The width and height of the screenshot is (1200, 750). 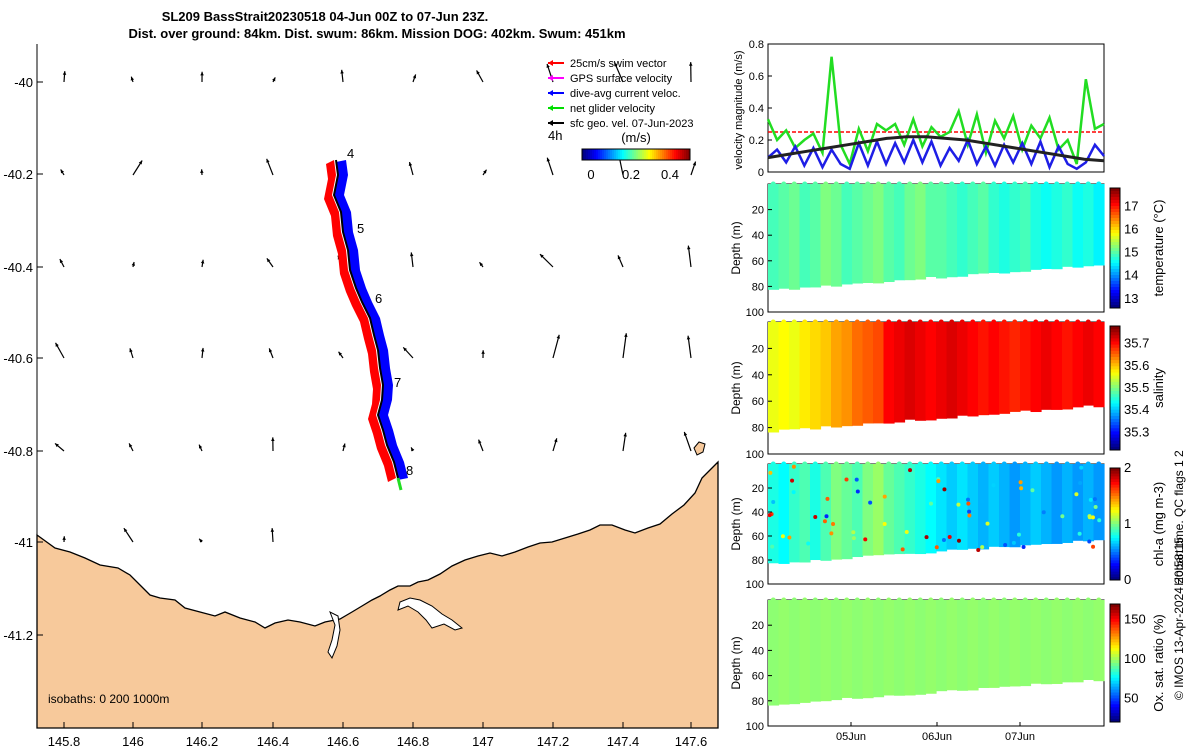 I want to click on section-colorbar: 0 1 2, so click(x=1120, y=523).